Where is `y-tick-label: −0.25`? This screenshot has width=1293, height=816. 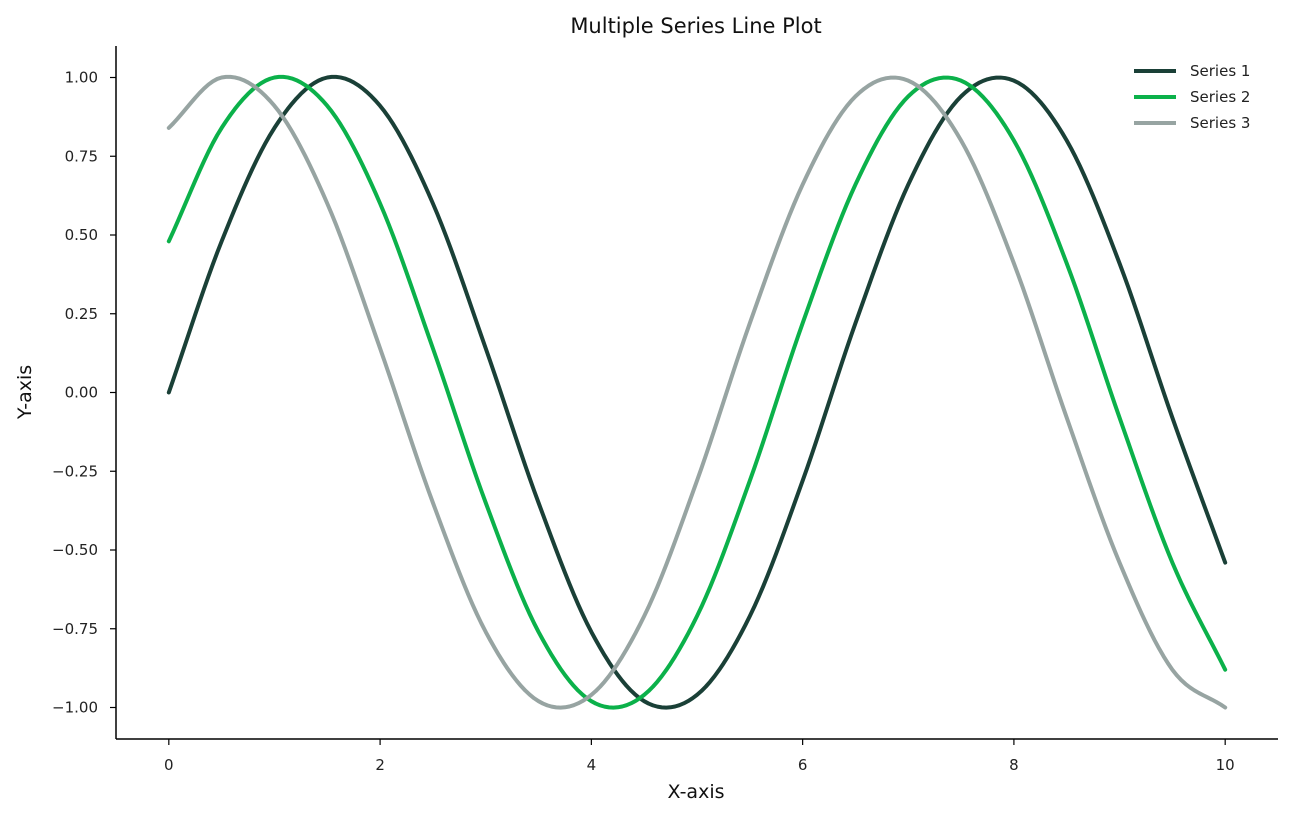
y-tick-label: −0.25 is located at coordinates (75, 471).